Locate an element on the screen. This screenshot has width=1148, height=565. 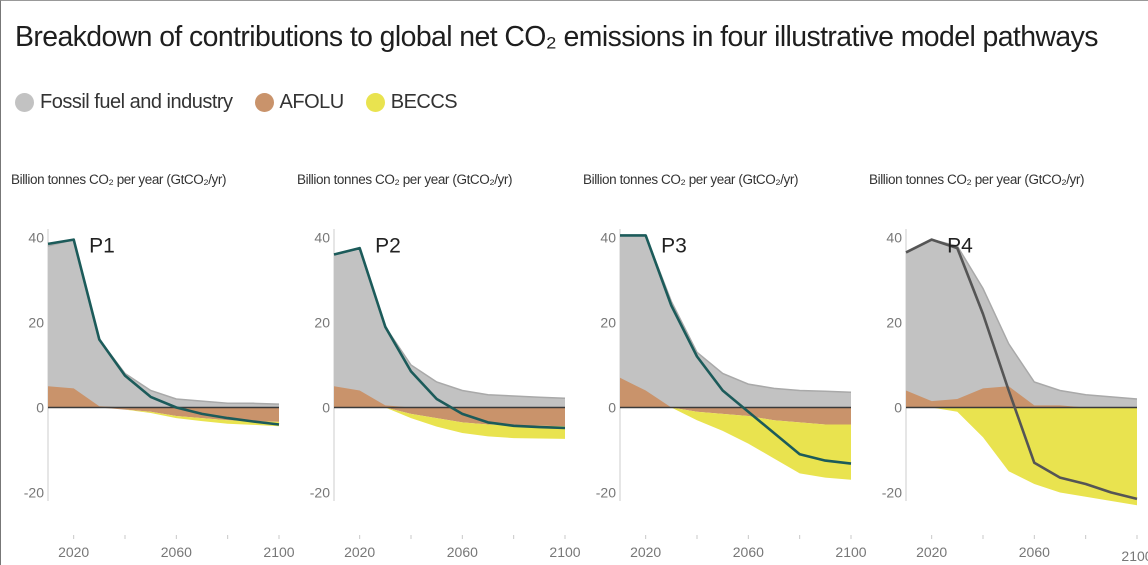
y-tick-label-p2: 0 is located at coordinates (326, 408).